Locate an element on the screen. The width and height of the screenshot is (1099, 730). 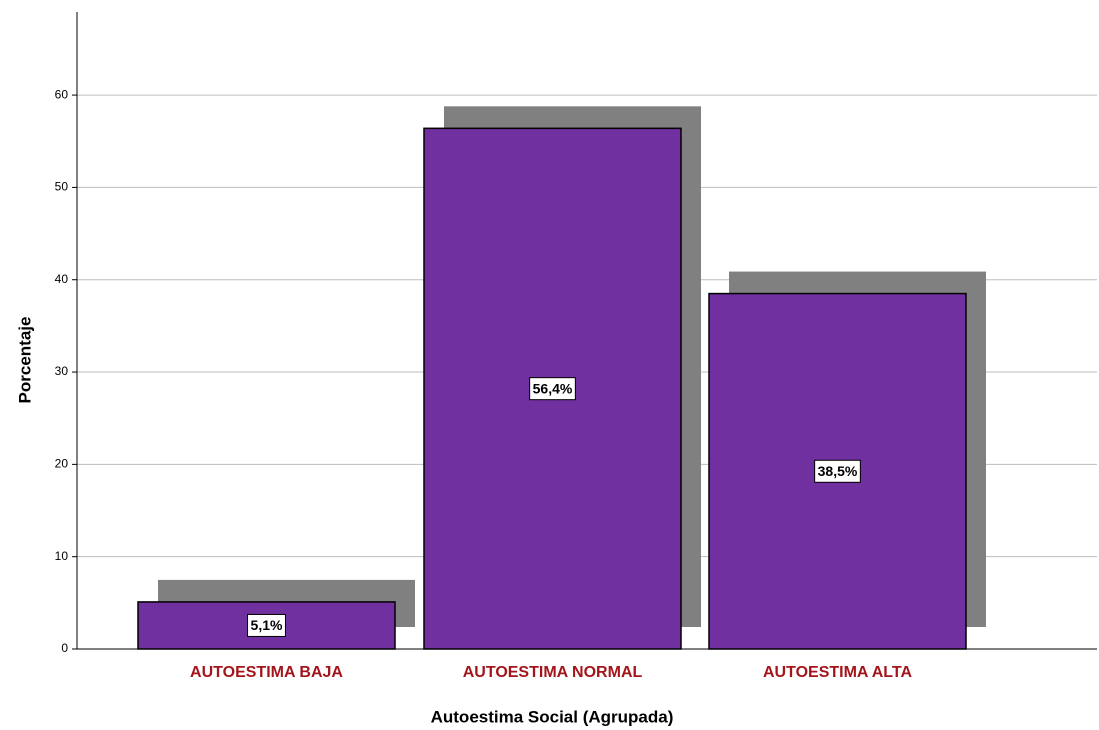
y-tick-label: 60 is located at coordinates (62, 94).